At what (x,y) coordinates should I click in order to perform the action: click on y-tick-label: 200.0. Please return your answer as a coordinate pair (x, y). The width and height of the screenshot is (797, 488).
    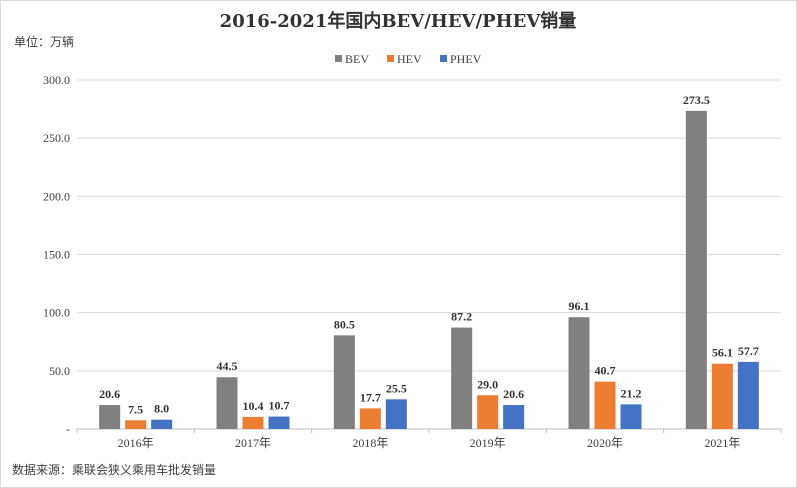
    Looking at the image, I should click on (56, 196).